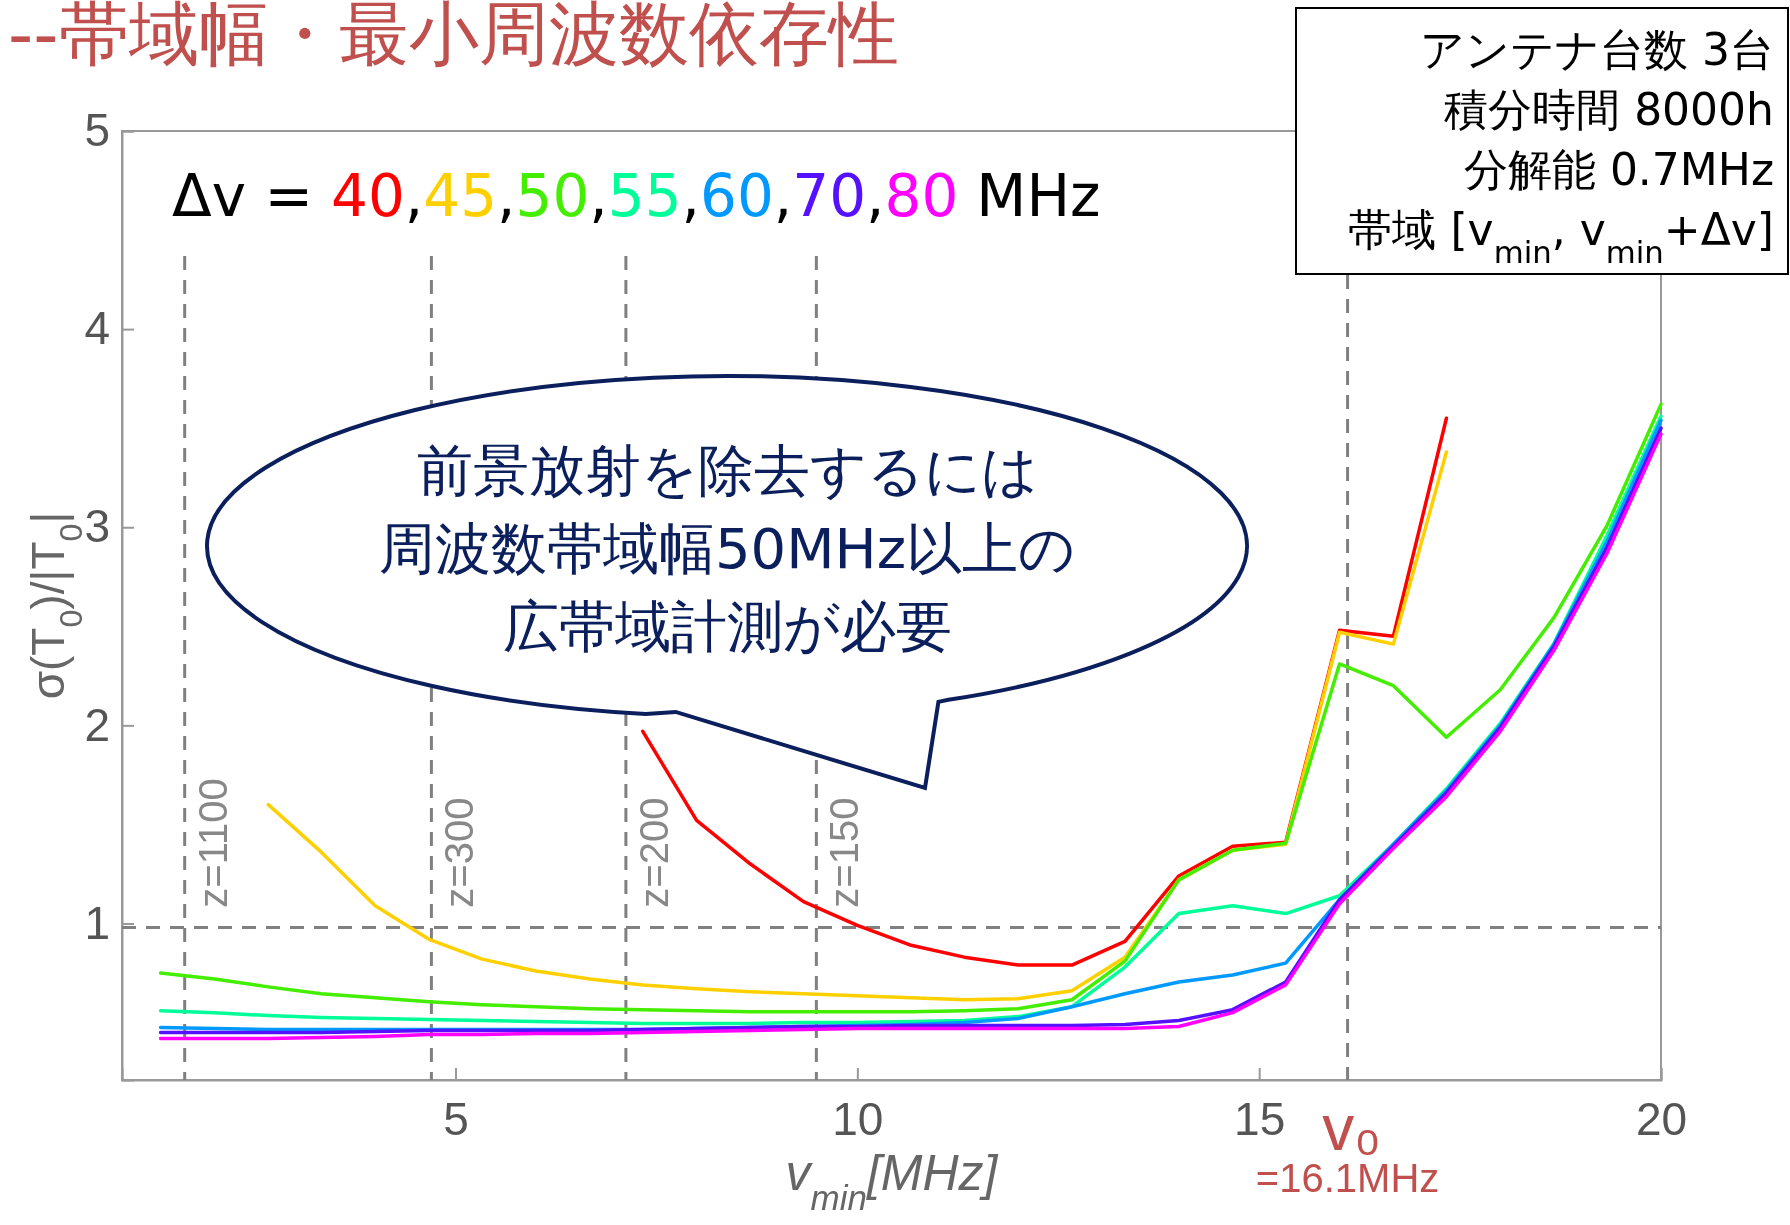  Describe the element at coordinates (552, 196) in the screenshot. I see `text: 50` at that location.